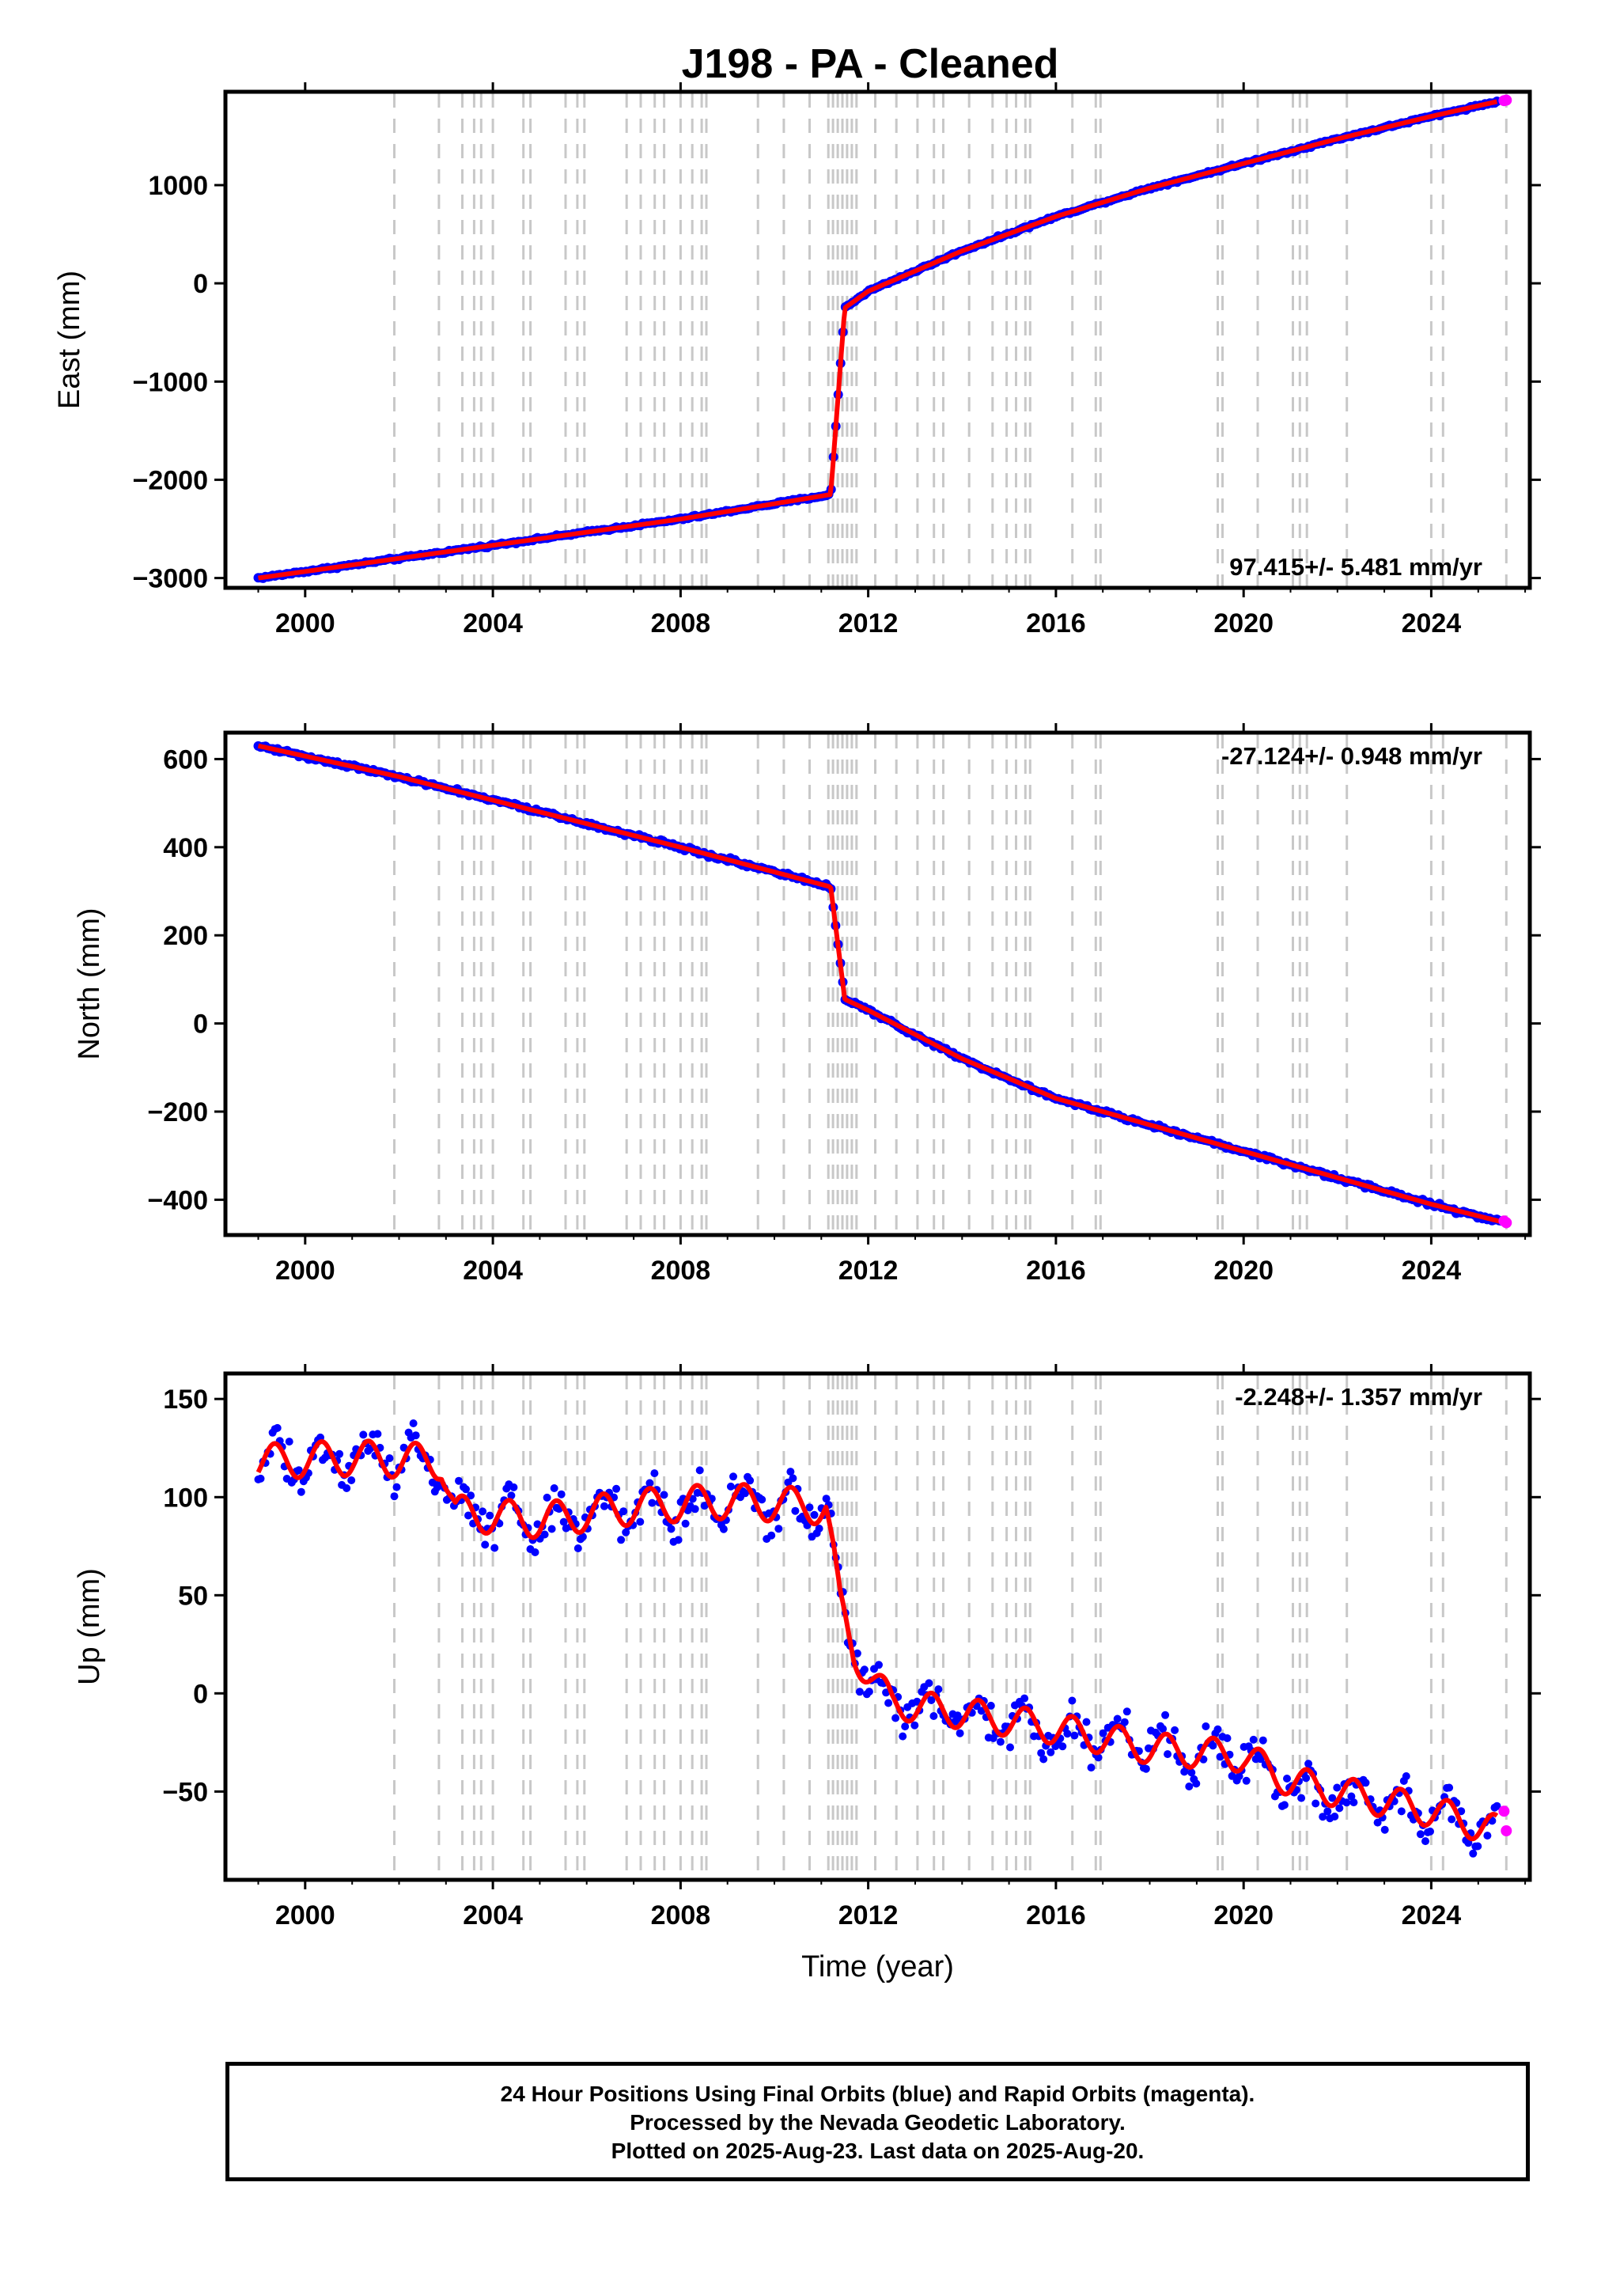 Image resolution: width=1601 pixels, height=2296 pixels. What do you see at coordinates (1244, 623) in the screenshot?
I see `x-tick-label: 2020` at bounding box center [1244, 623].